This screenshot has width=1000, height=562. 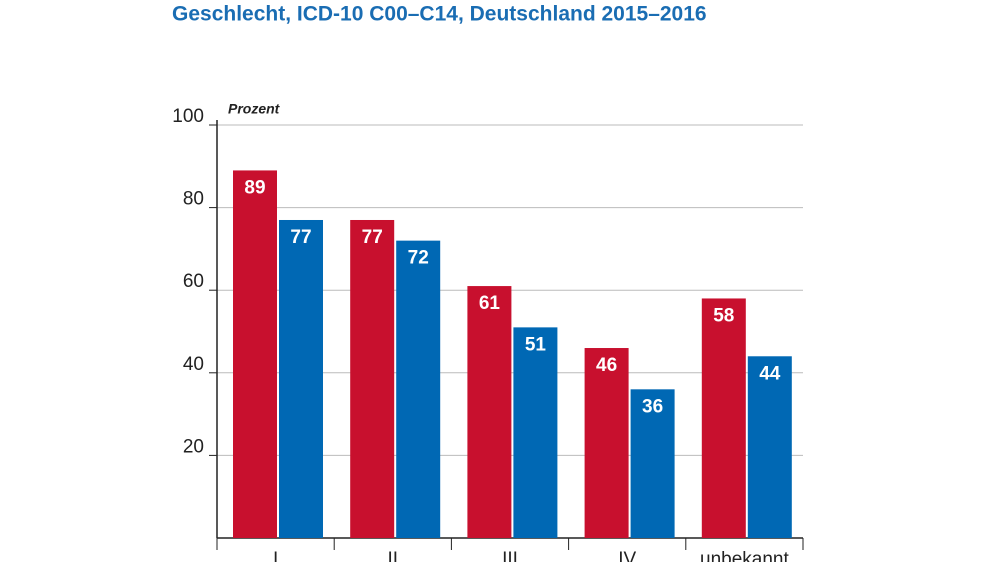 I want to click on x-tick-label: I, so click(x=275, y=555).